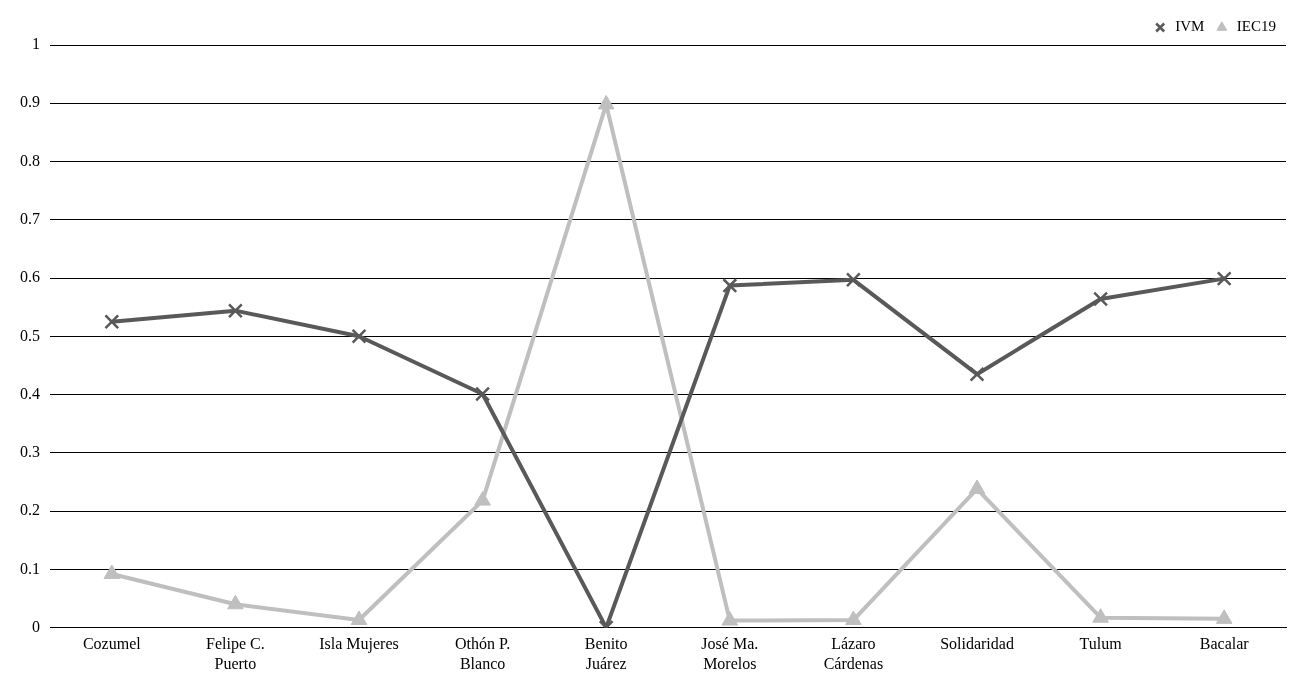 The image size is (1311, 687). What do you see at coordinates (977, 644) in the screenshot?
I see `x-tick-label: Solidaridad` at bounding box center [977, 644].